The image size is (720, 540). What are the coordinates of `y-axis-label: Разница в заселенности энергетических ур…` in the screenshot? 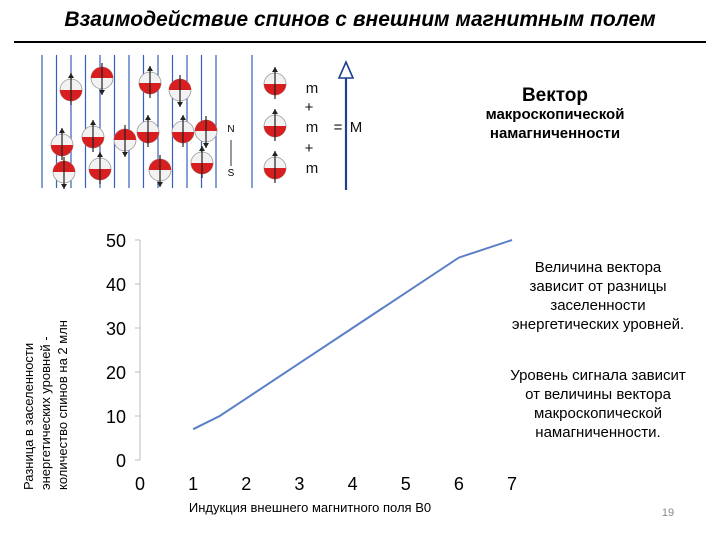 It's located at (61, 375).